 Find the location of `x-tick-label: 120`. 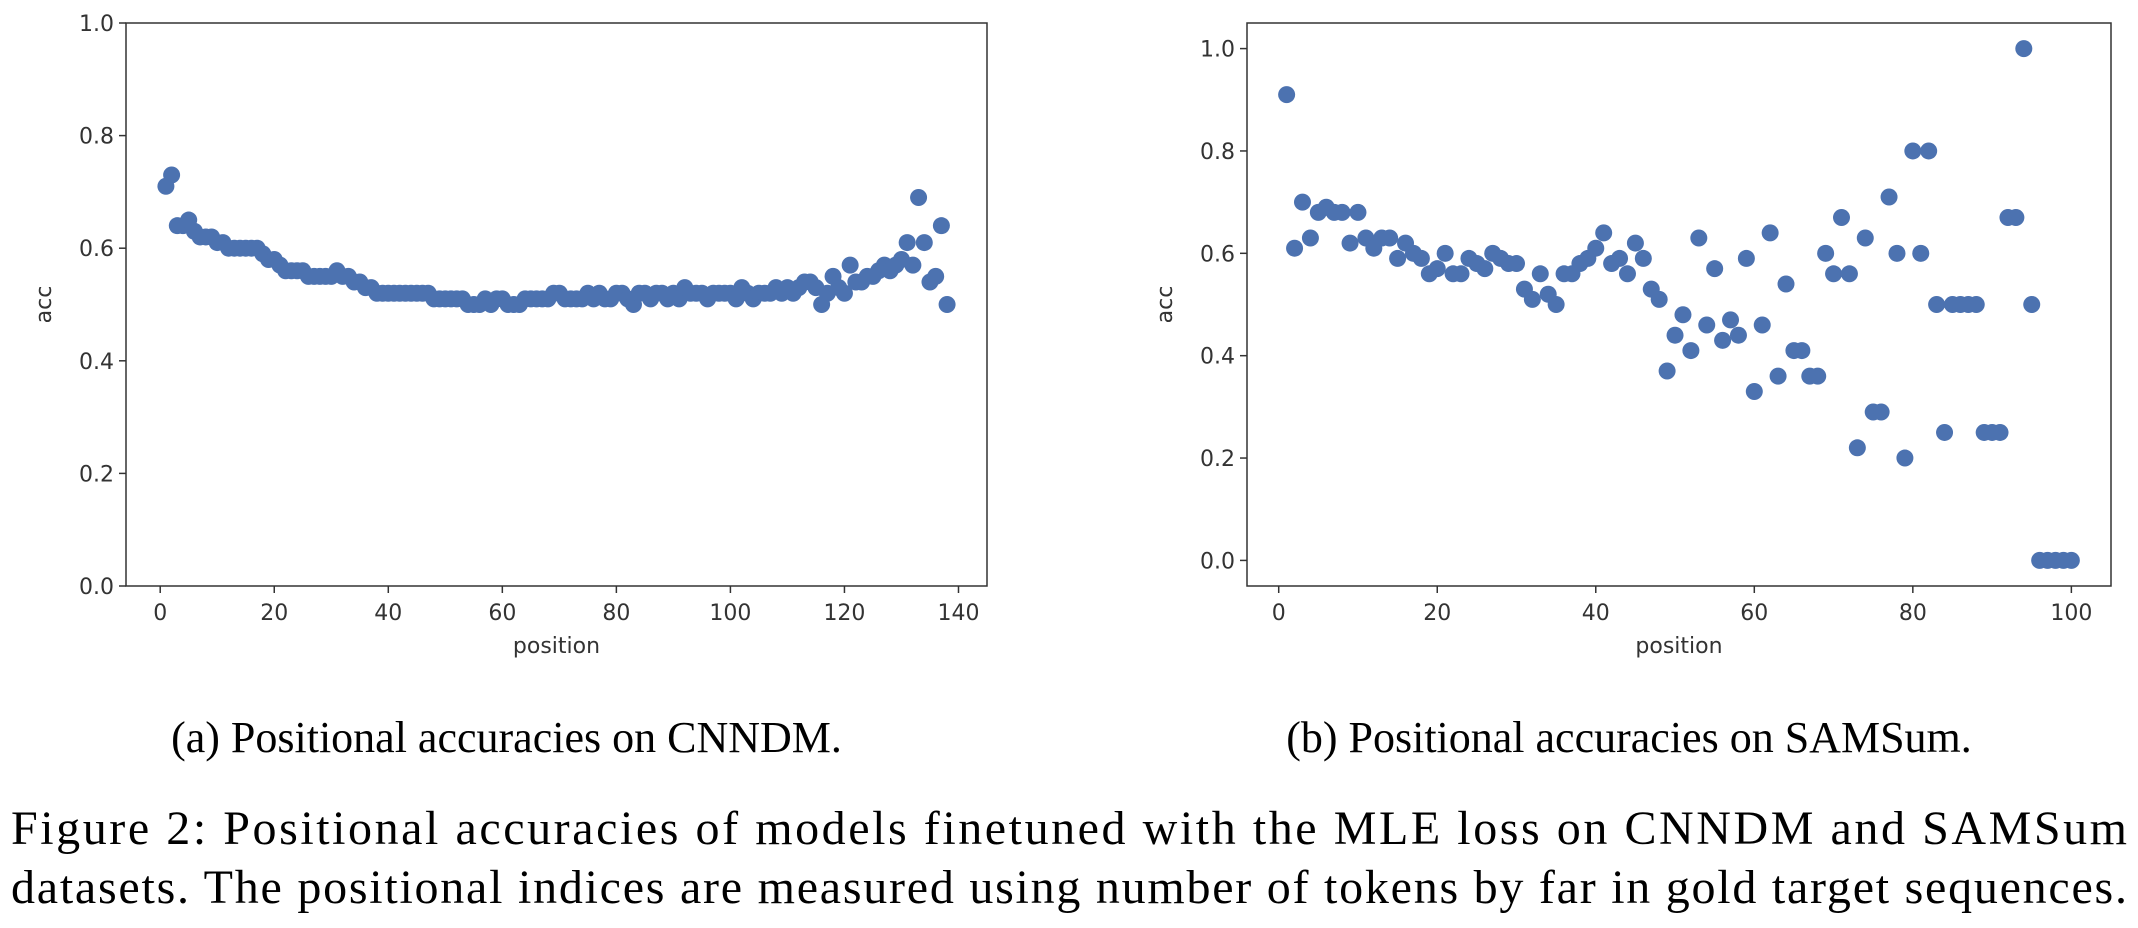

x-tick-label: 120 is located at coordinates (844, 613).